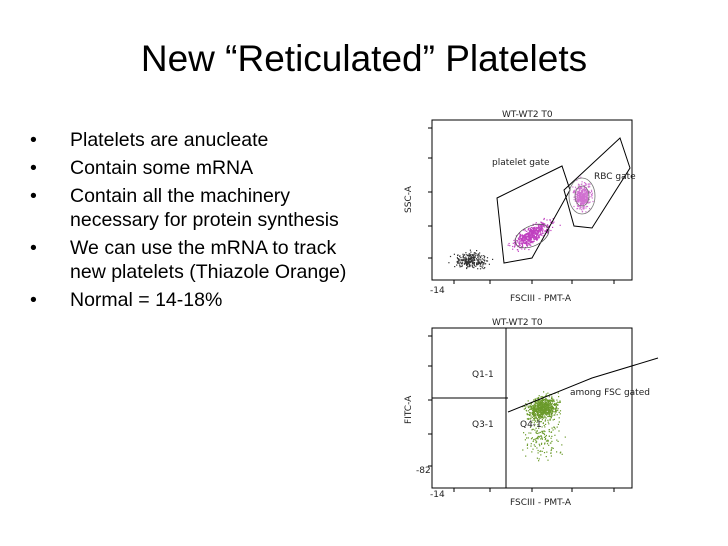  I want to click on plot2-ylabel: FITC-A, so click(409, 409).